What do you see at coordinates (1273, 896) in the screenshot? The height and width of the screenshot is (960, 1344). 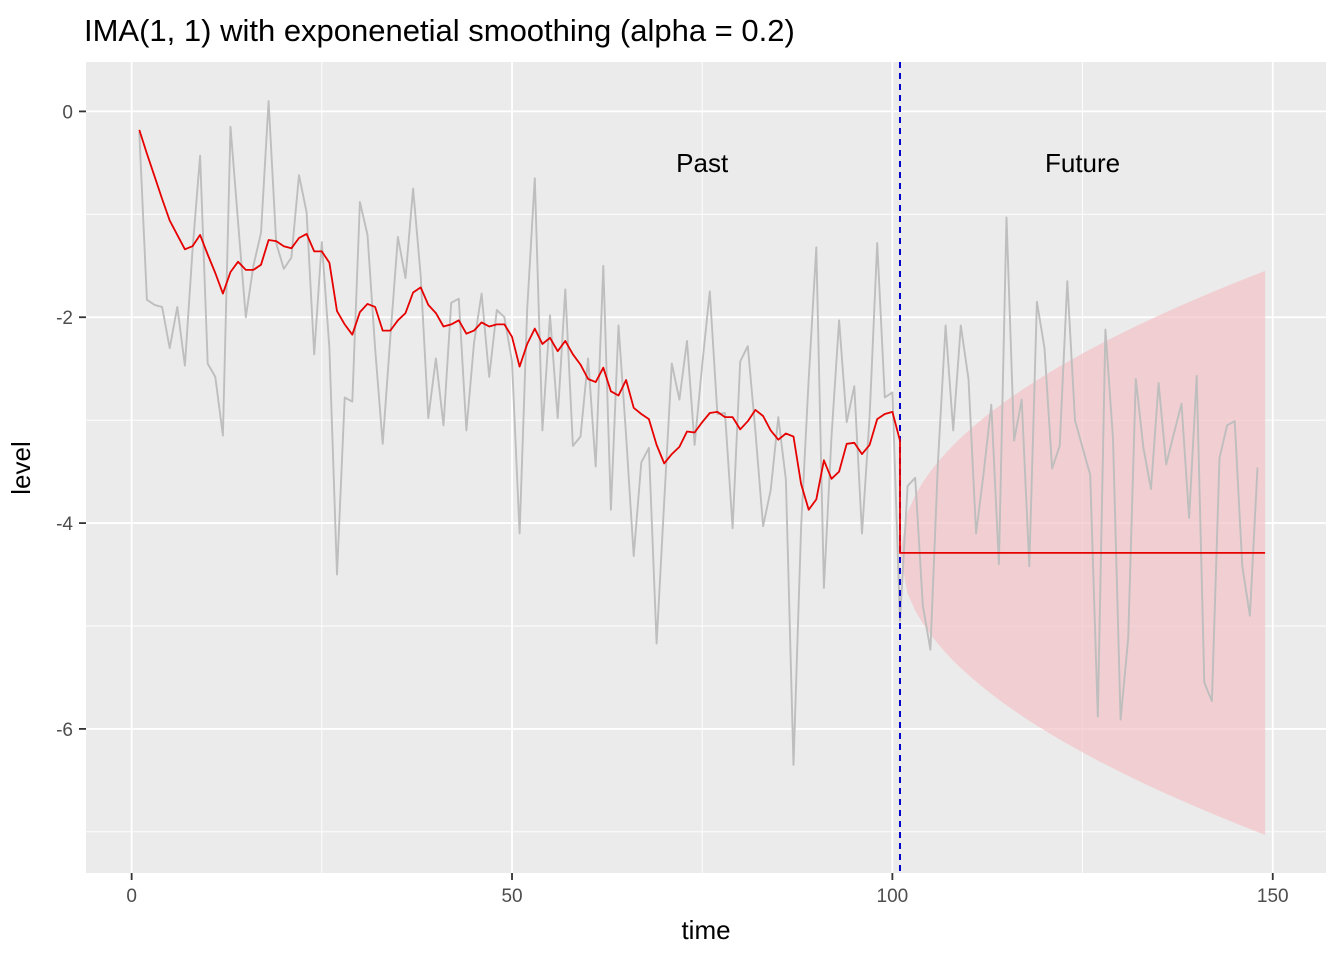 I see `x-tick-label: 150` at bounding box center [1273, 896].